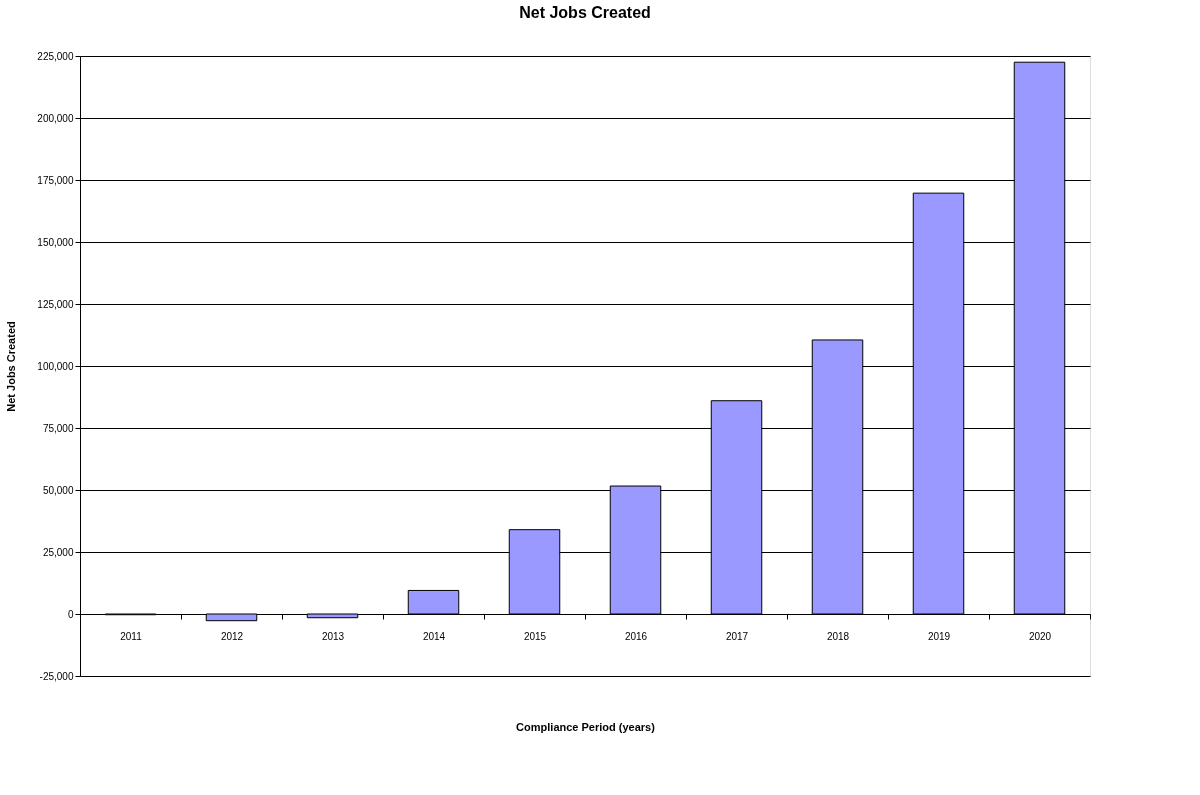 This screenshot has width=1200, height=795. I want to click on x-tick-label: 2017, so click(737, 636).